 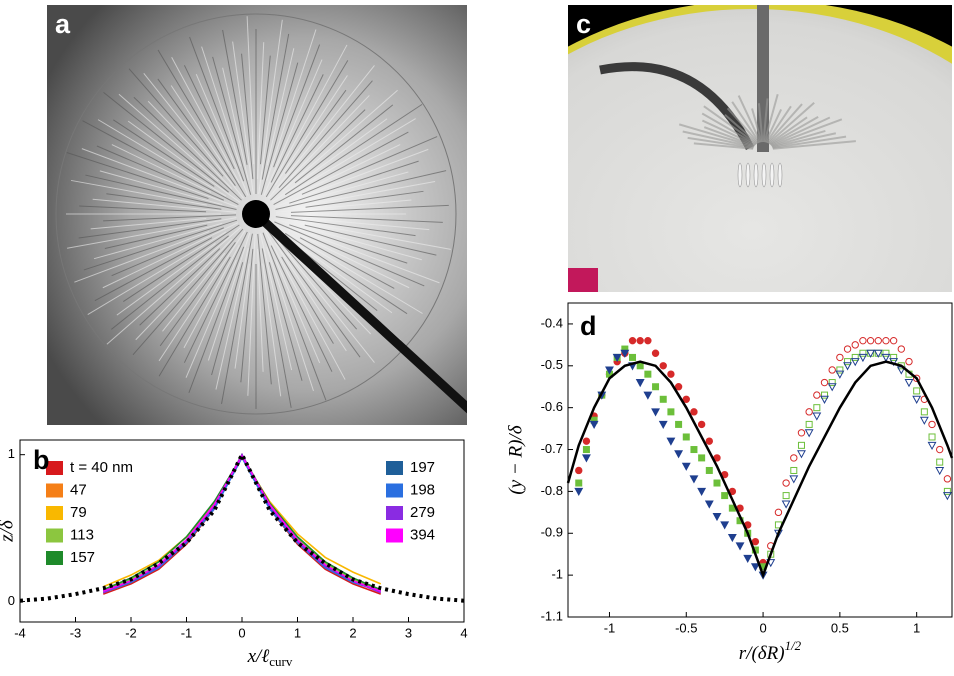 I want to click on legend-label: 113, so click(x=82, y=534).